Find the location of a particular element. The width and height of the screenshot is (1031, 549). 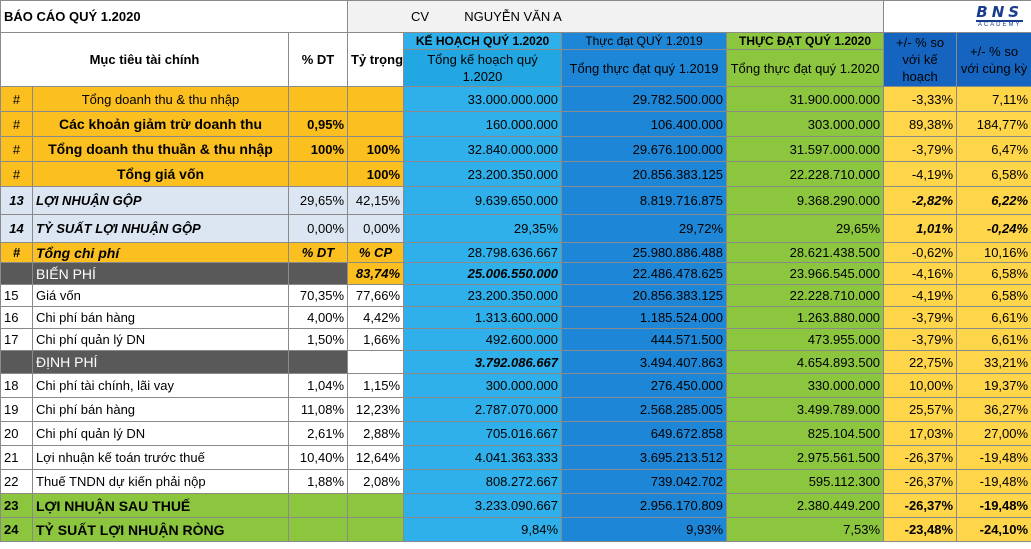

row-actual-2020: 23.966.545.000 is located at coordinates (805, 273).